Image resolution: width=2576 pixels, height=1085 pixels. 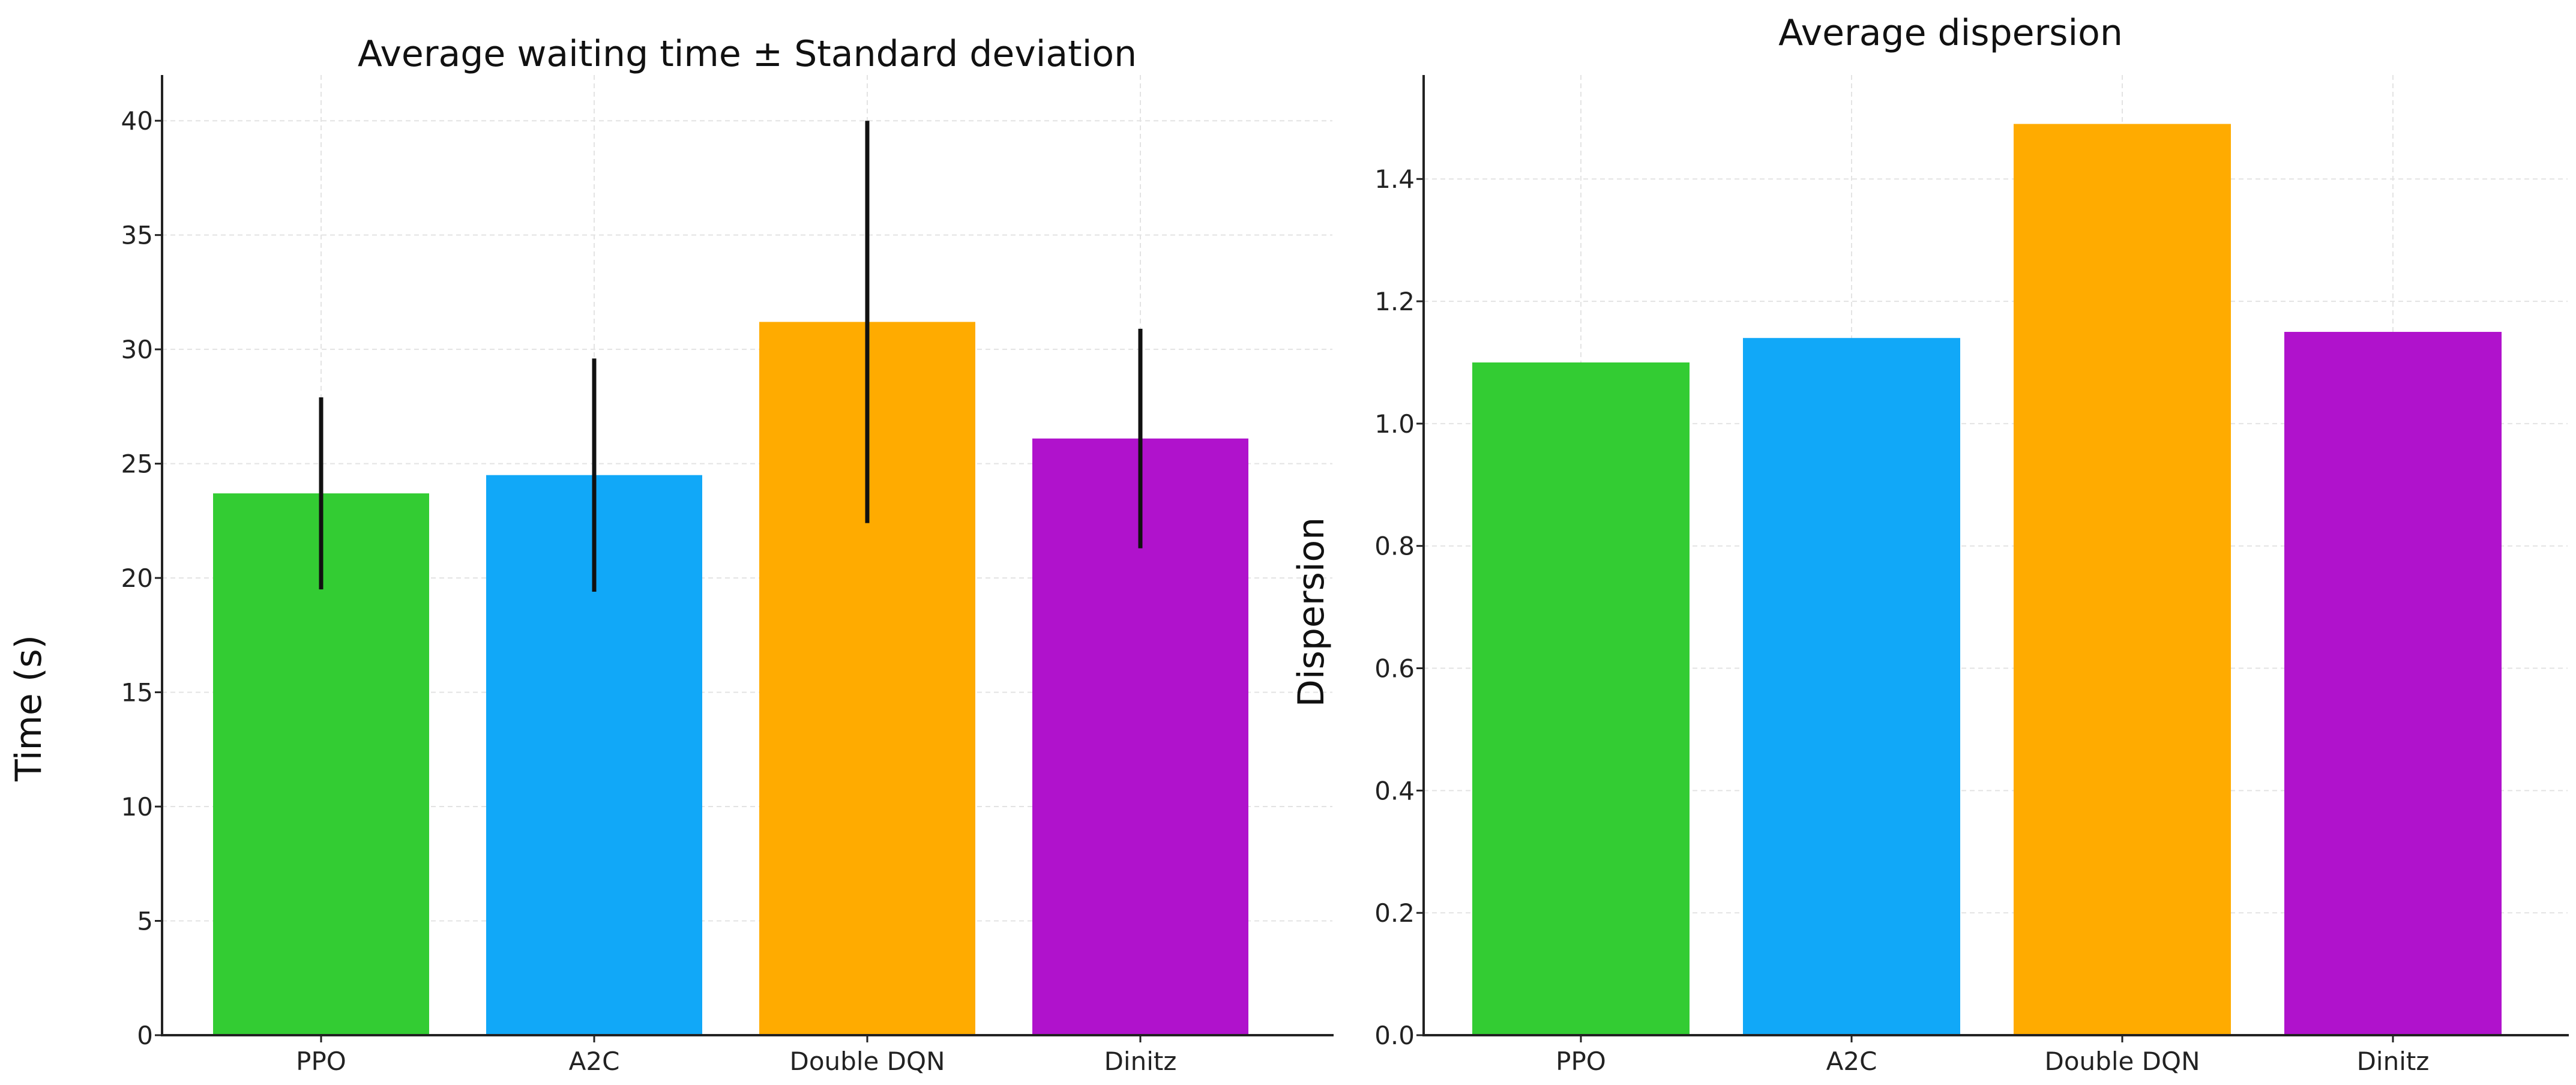 What do you see at coordinates (137, 693) in the screenshot?
I see `y-tick-label: 15` at bounding box center [137, 693].